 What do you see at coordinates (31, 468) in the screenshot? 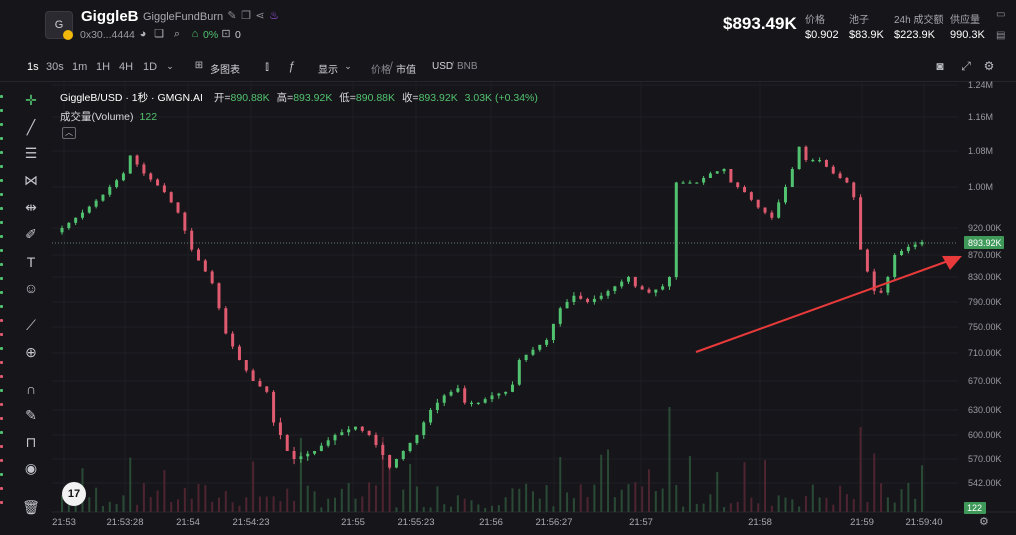
I see `eye-icon: ◉` at bounding box center [31, 468].